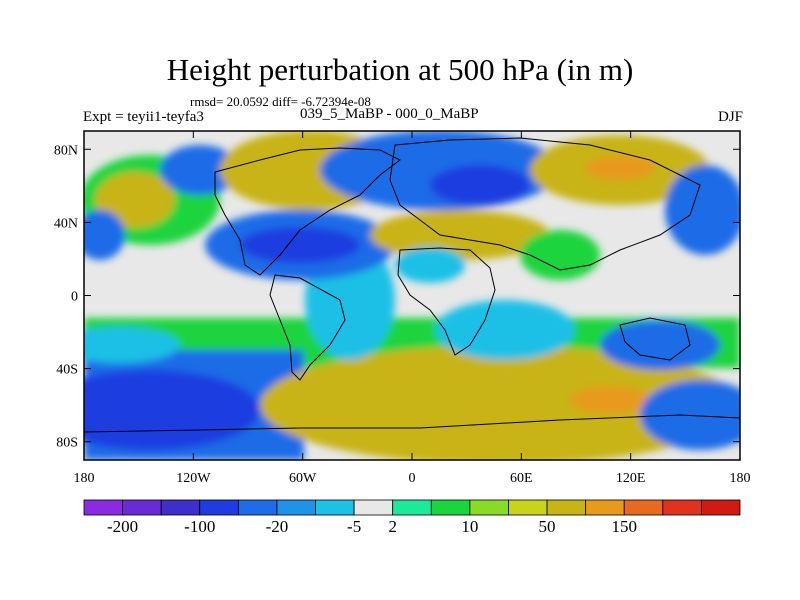  I want to click on contour-southpacific-cyan, so click(132, 345).